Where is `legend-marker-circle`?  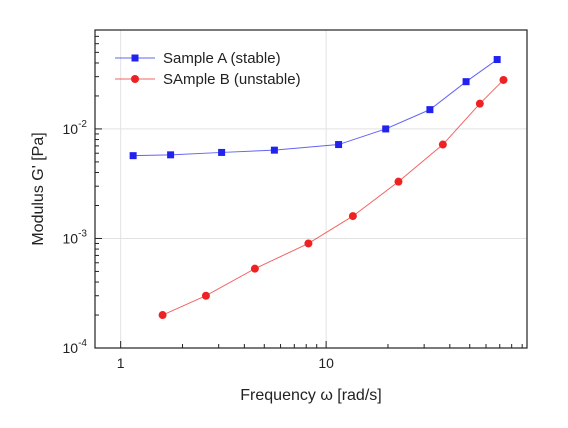
legend-marker-circle is located at coordinates (135, 79).